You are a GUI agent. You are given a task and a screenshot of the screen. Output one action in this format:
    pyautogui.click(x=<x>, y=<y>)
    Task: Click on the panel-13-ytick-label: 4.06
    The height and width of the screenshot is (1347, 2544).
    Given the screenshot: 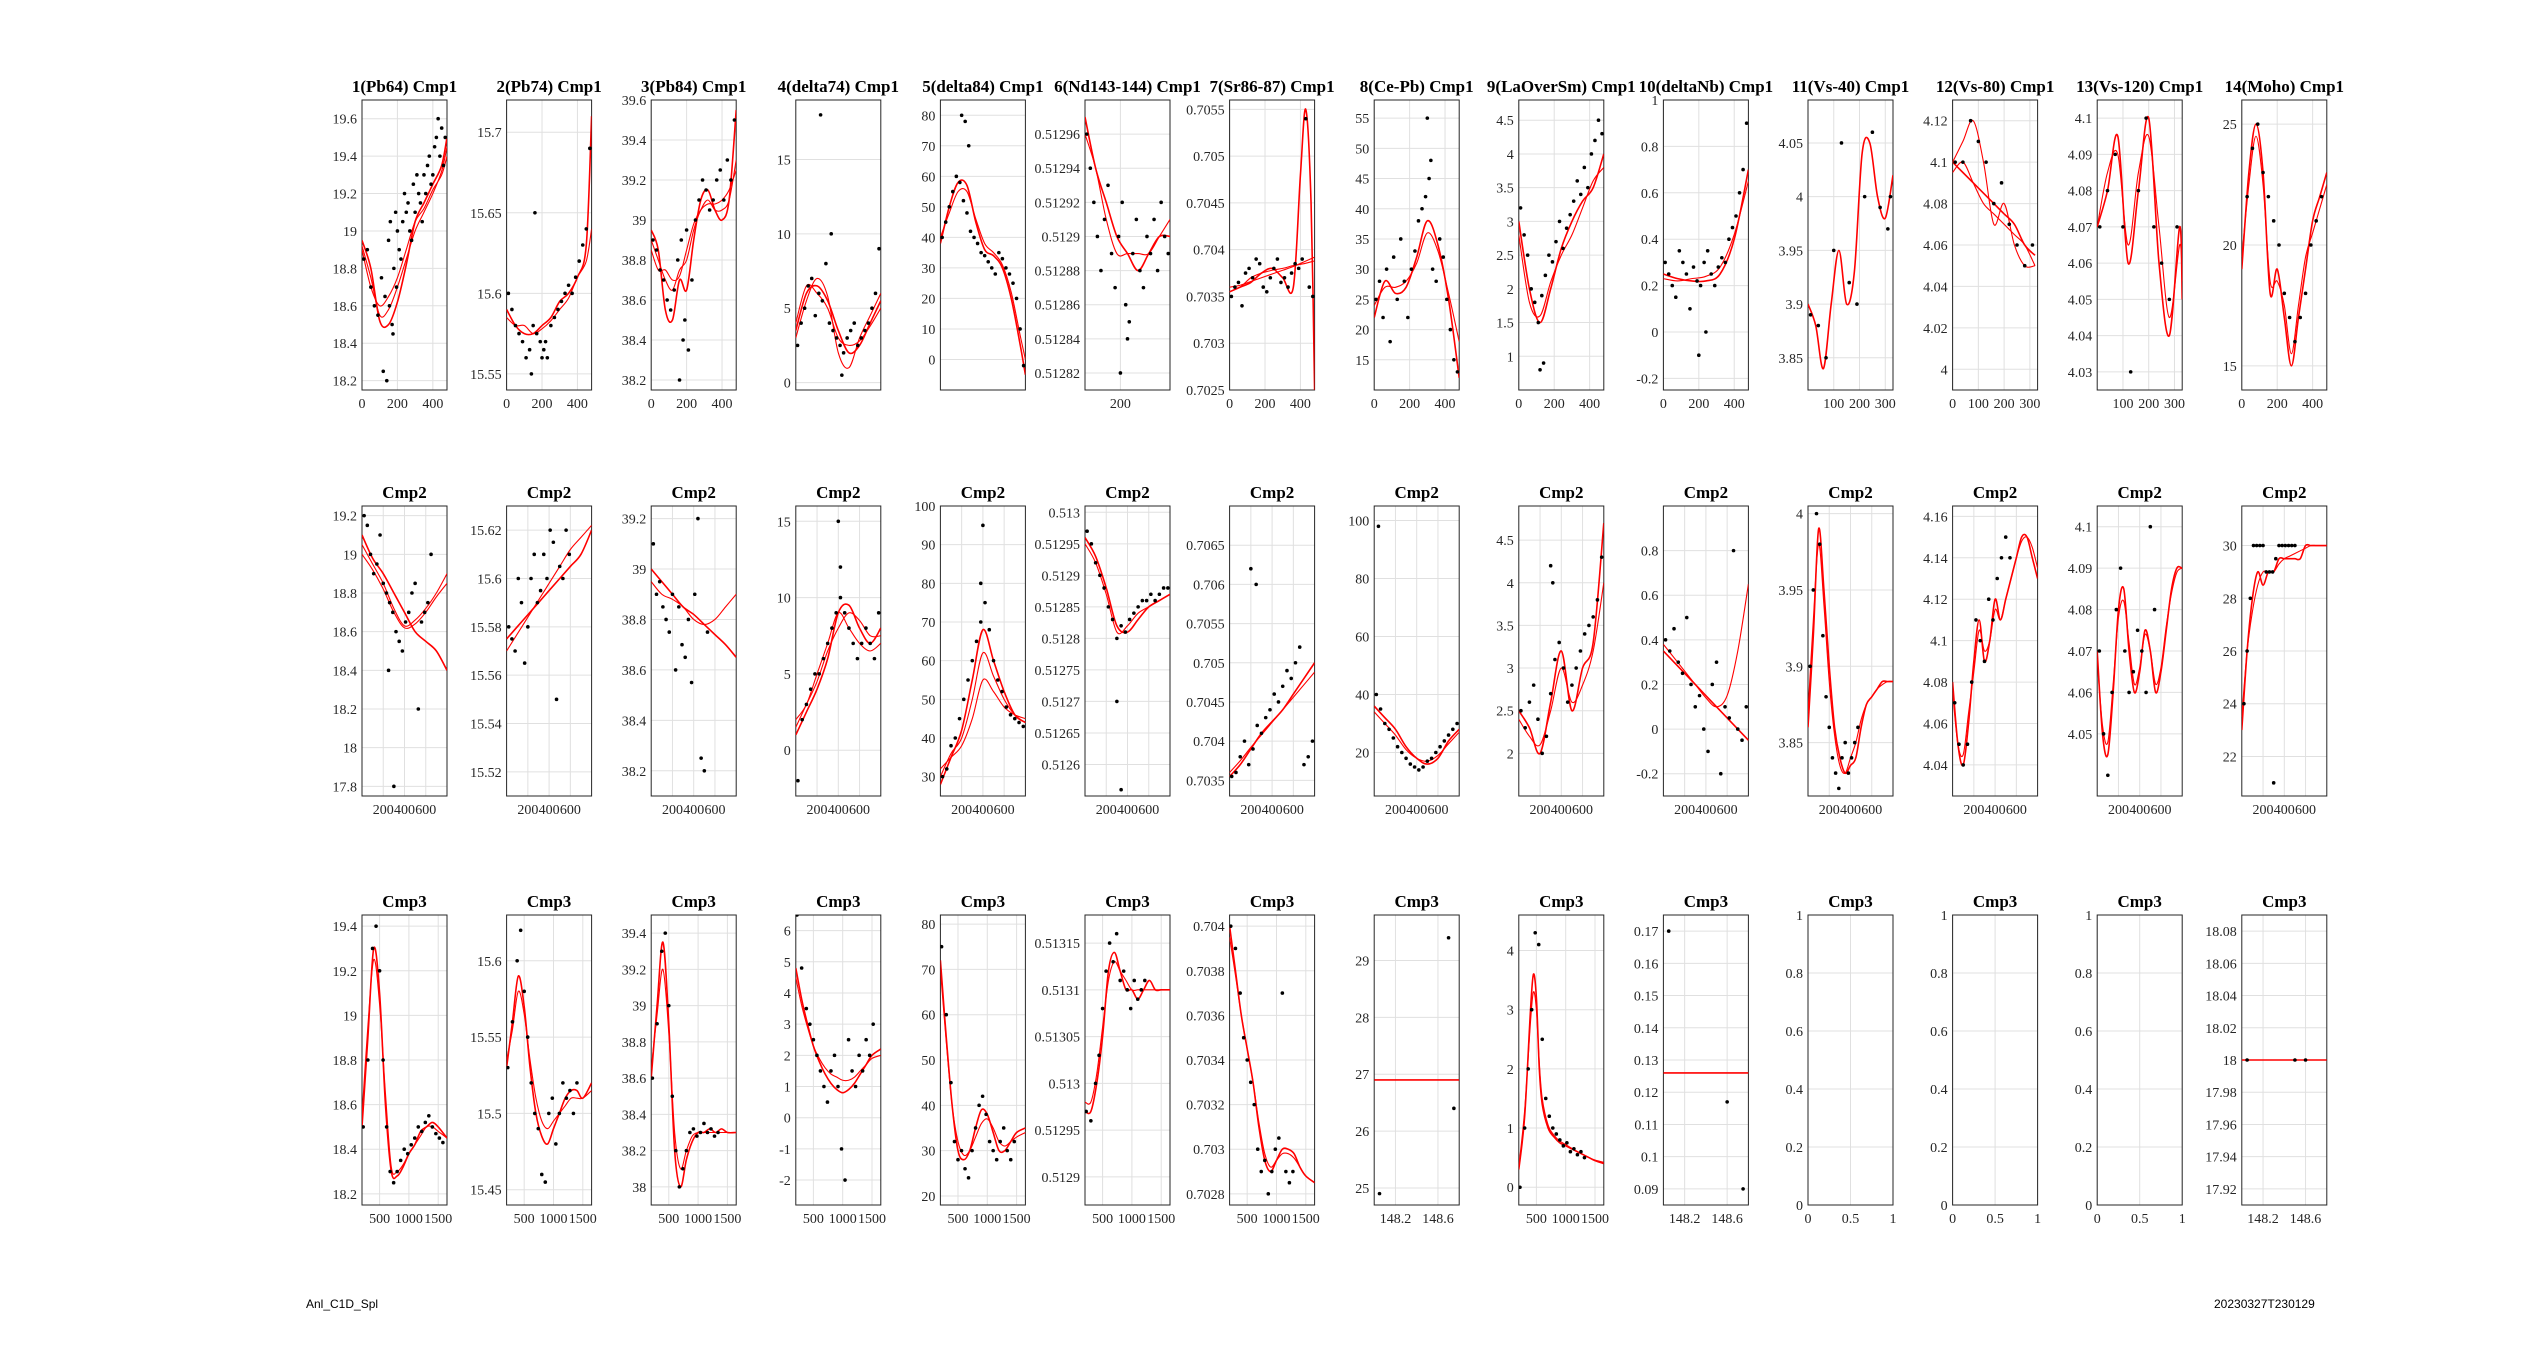 What is the action you would take?
    pyautogui.click(x=2080, y=264)
    